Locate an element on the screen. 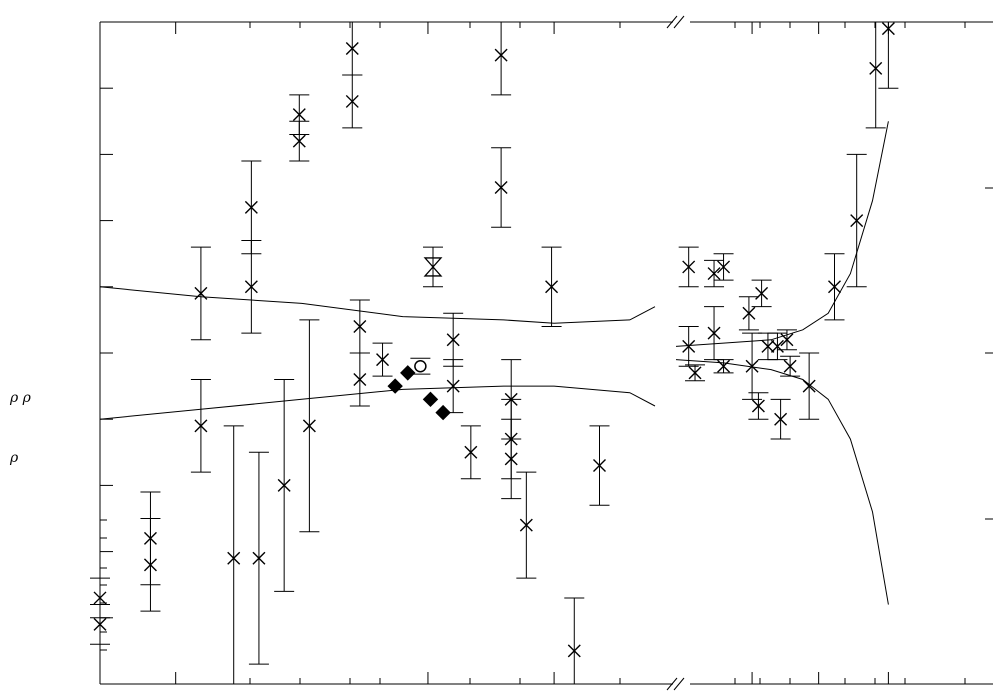 This screenshot has width=995, height=696. left-band-lower-curve is located at coordinates (377, 402).